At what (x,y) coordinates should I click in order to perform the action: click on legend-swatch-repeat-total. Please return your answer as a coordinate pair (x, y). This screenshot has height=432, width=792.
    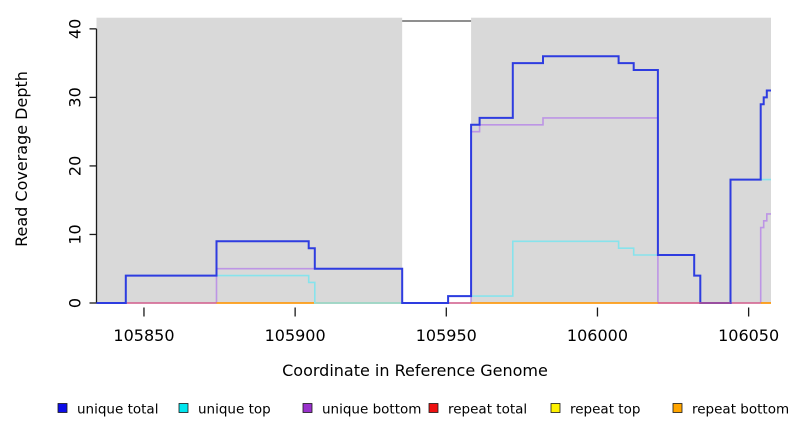
    Looking at the image, I should click on (433, 408).